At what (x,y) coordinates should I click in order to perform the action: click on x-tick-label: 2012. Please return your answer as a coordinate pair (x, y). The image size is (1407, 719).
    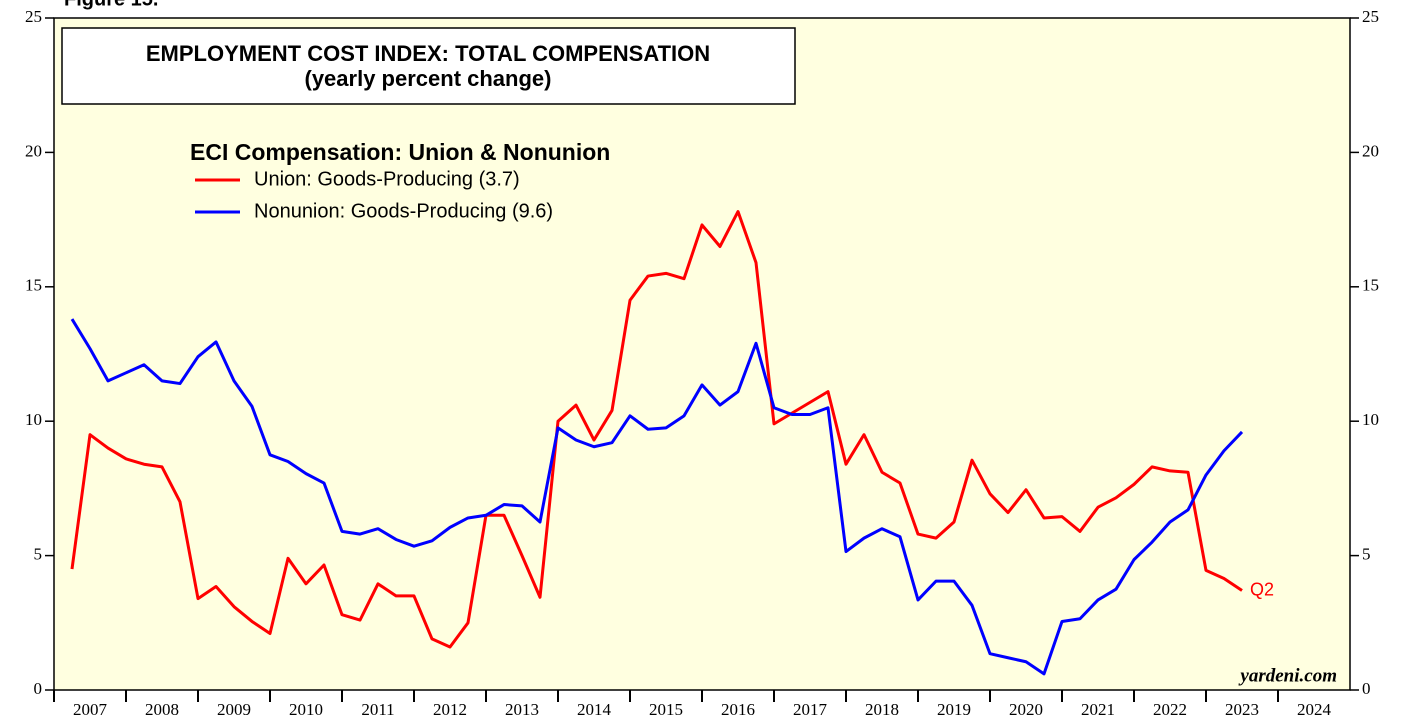
    Looking at the image, I should click on (450, 709).